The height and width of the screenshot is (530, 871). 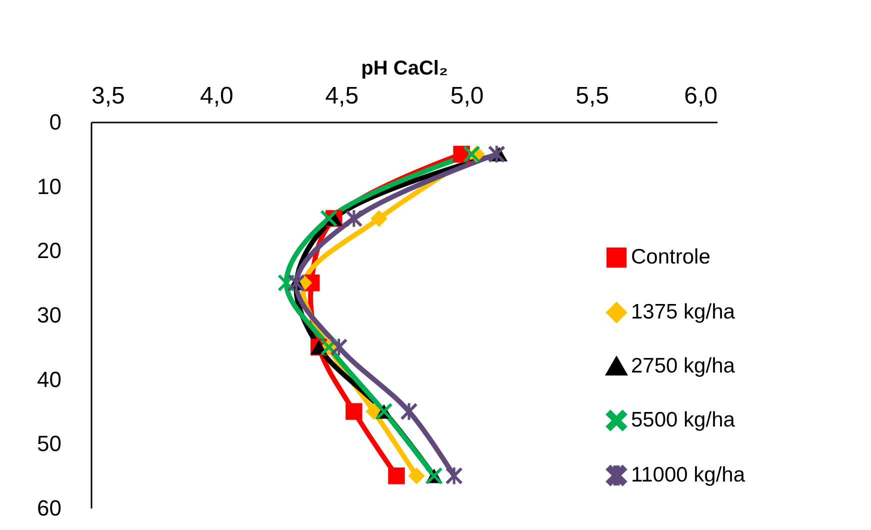 What do you see at coordinates (49, 186) in the screenshot?
I see `y-tick-label: 10` at bounding box center [49, 186].